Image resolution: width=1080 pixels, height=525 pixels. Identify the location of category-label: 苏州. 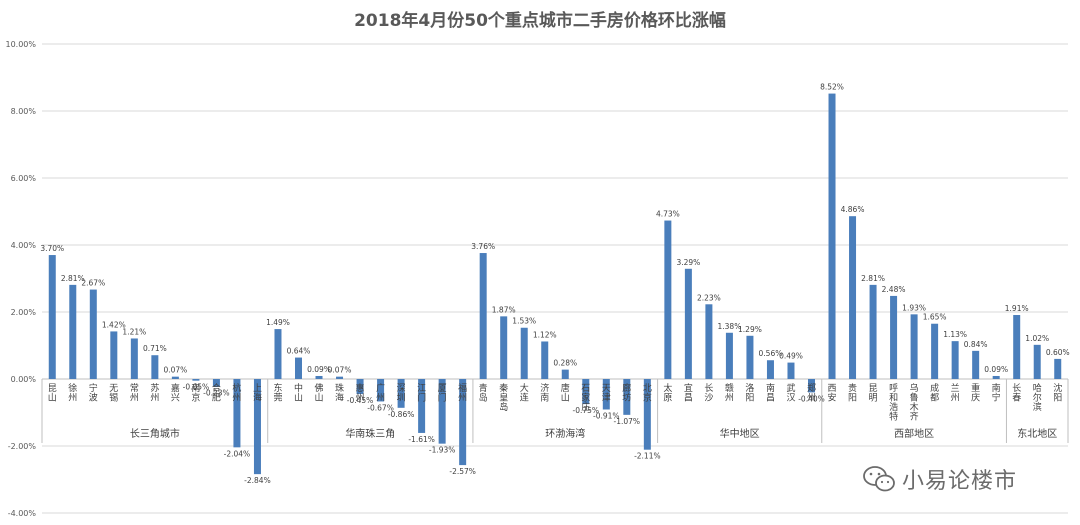
(154, 393).